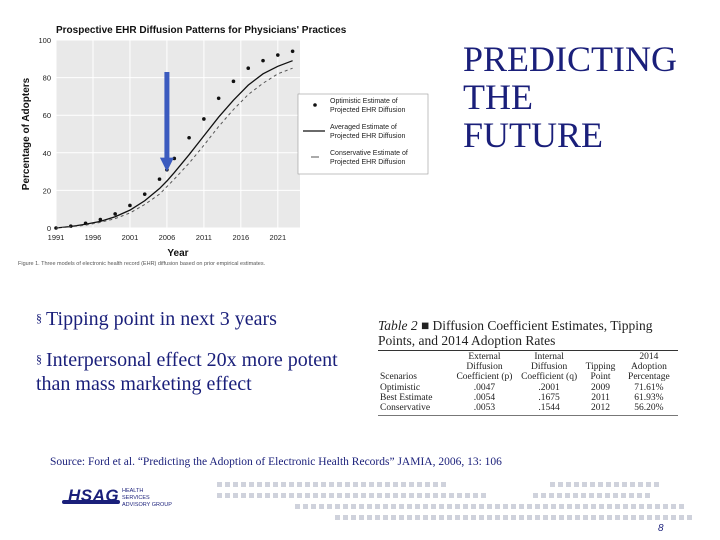 Image resolution: width=720 pixels, height=540 pixels. I want to click on logo-tagline: HEALTH SERVICES ADVISORY GROUP, so click(147, 498).